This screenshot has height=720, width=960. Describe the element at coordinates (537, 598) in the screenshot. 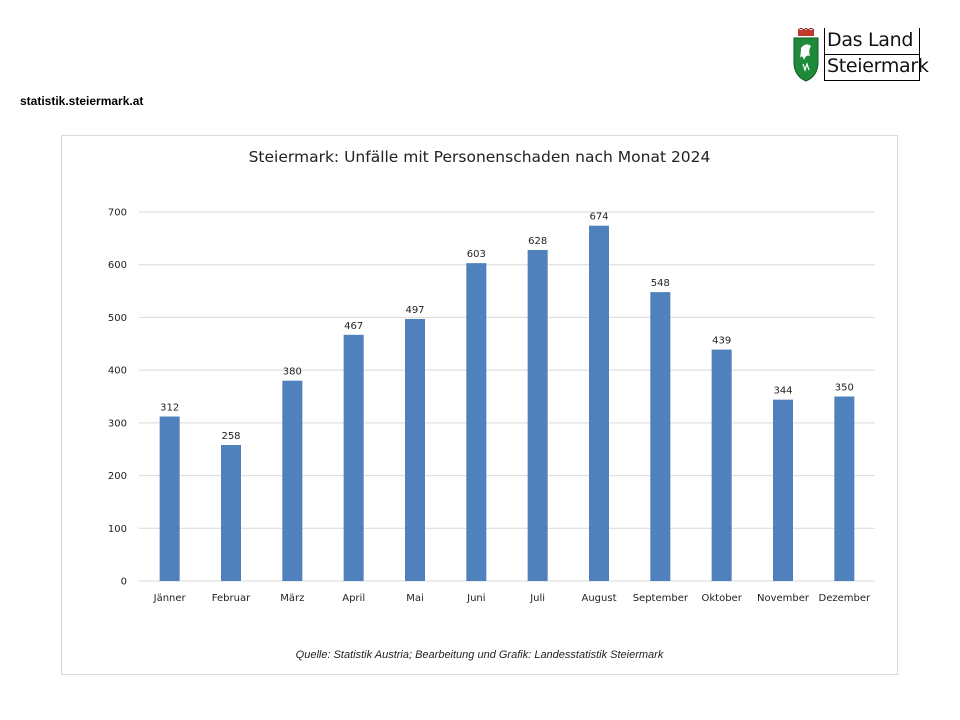

I see `x-tick-label: Juli` at that location.